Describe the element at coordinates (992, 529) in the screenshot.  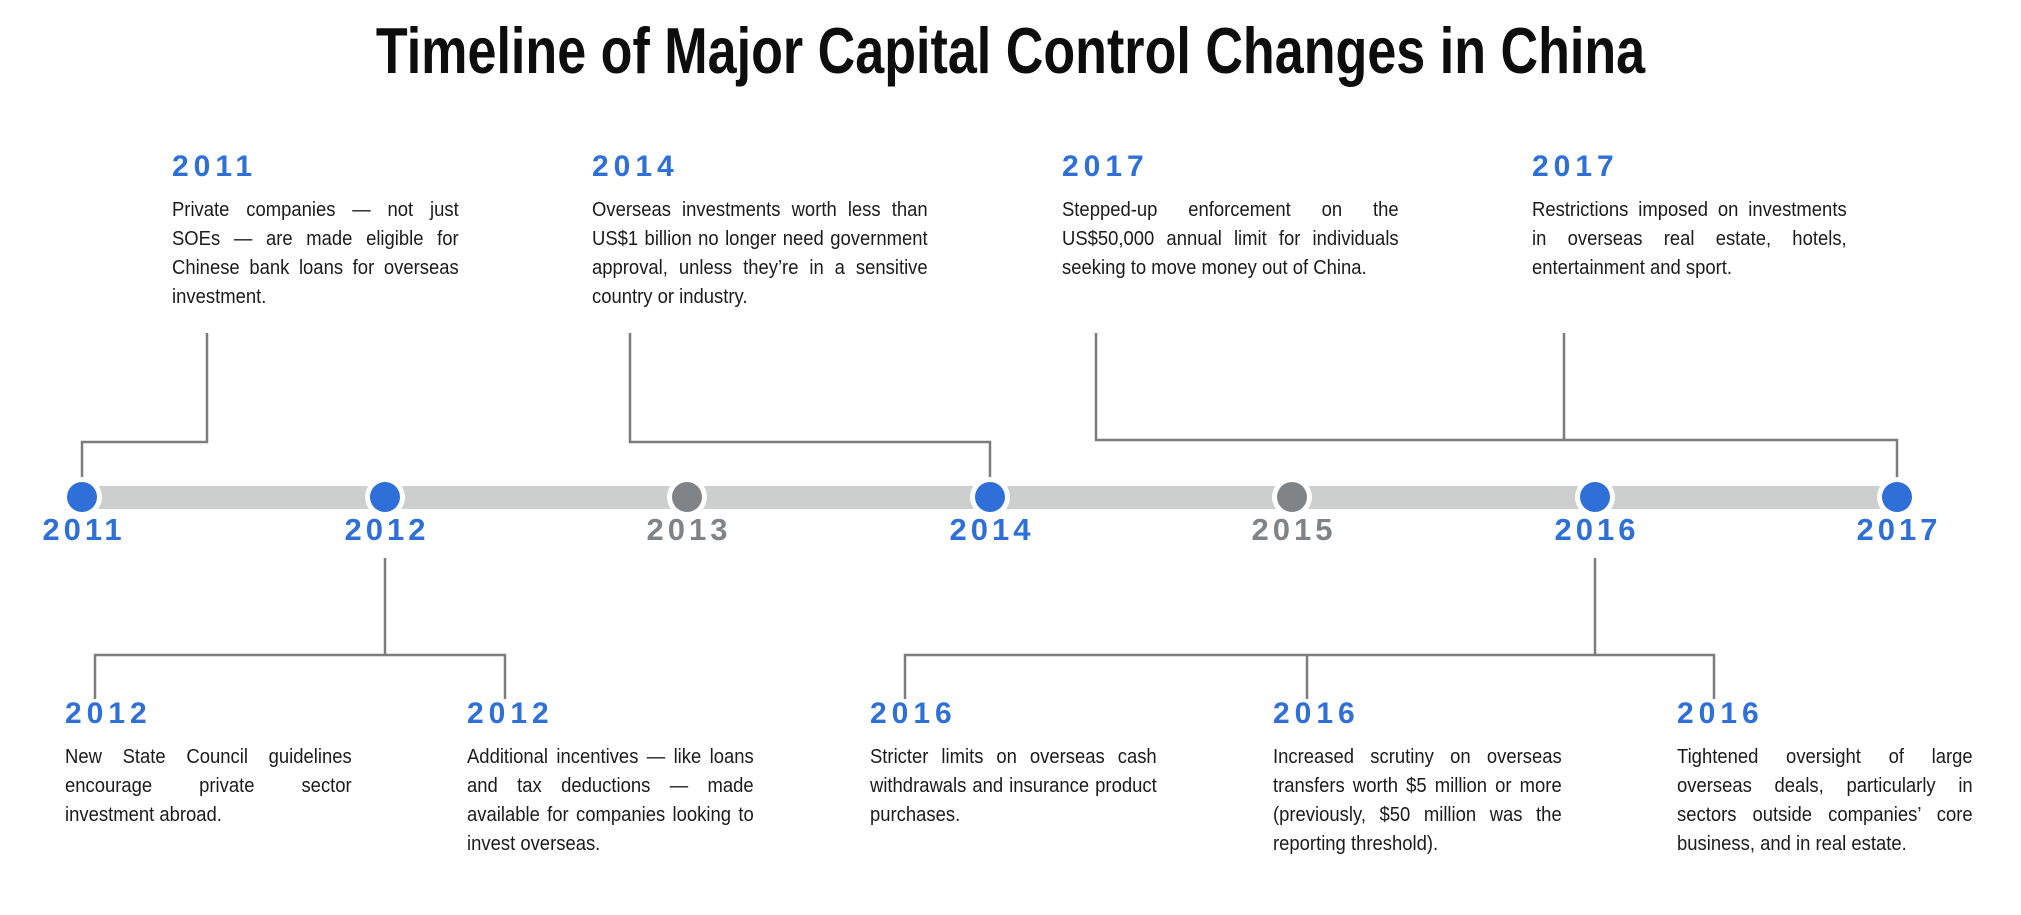
I see `year-label-2014: 2014` at that location.